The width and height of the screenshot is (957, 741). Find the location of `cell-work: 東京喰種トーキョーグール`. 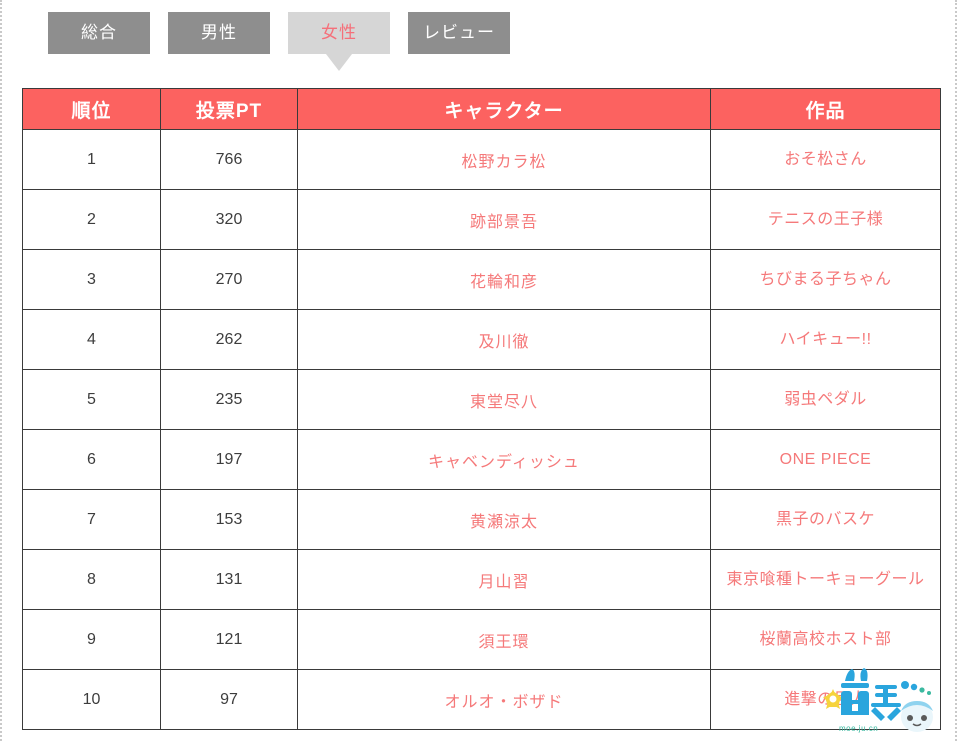

cell-work: 東京喰種トーキョーグール is located at coordinates (825, 579).